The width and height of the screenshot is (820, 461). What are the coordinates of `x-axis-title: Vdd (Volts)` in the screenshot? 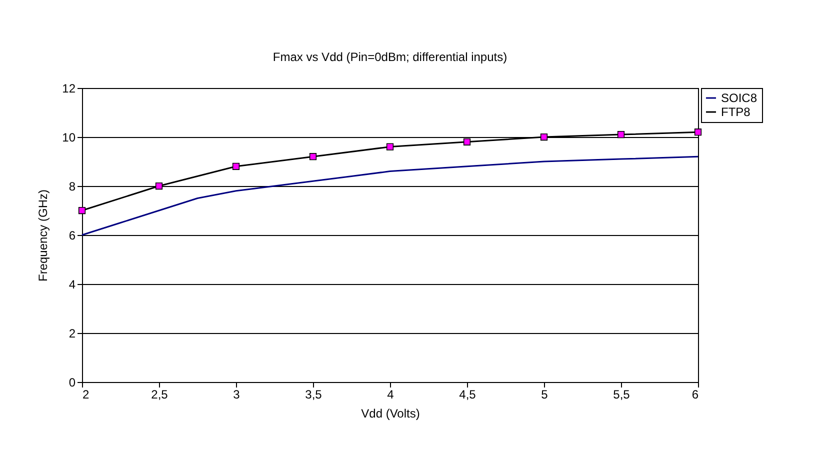 It's located at (390, 413).